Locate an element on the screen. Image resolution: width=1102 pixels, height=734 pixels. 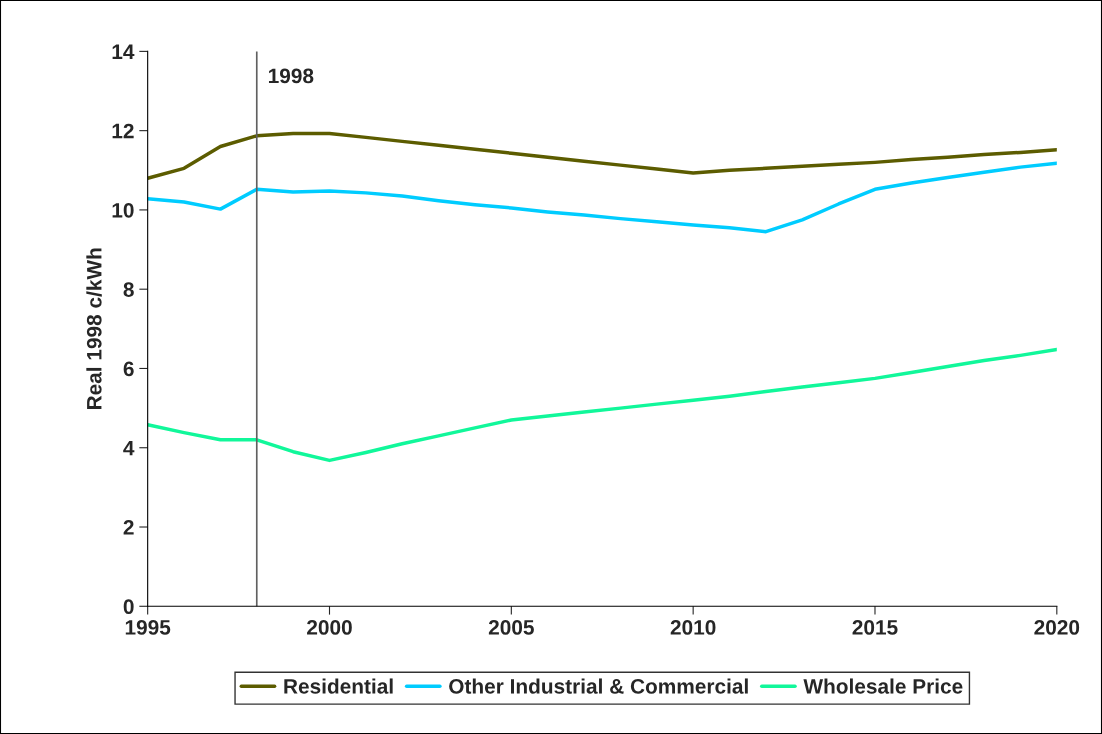
y-axis-title: Real 1998 c/kWh is located at coordinates (94, 329).